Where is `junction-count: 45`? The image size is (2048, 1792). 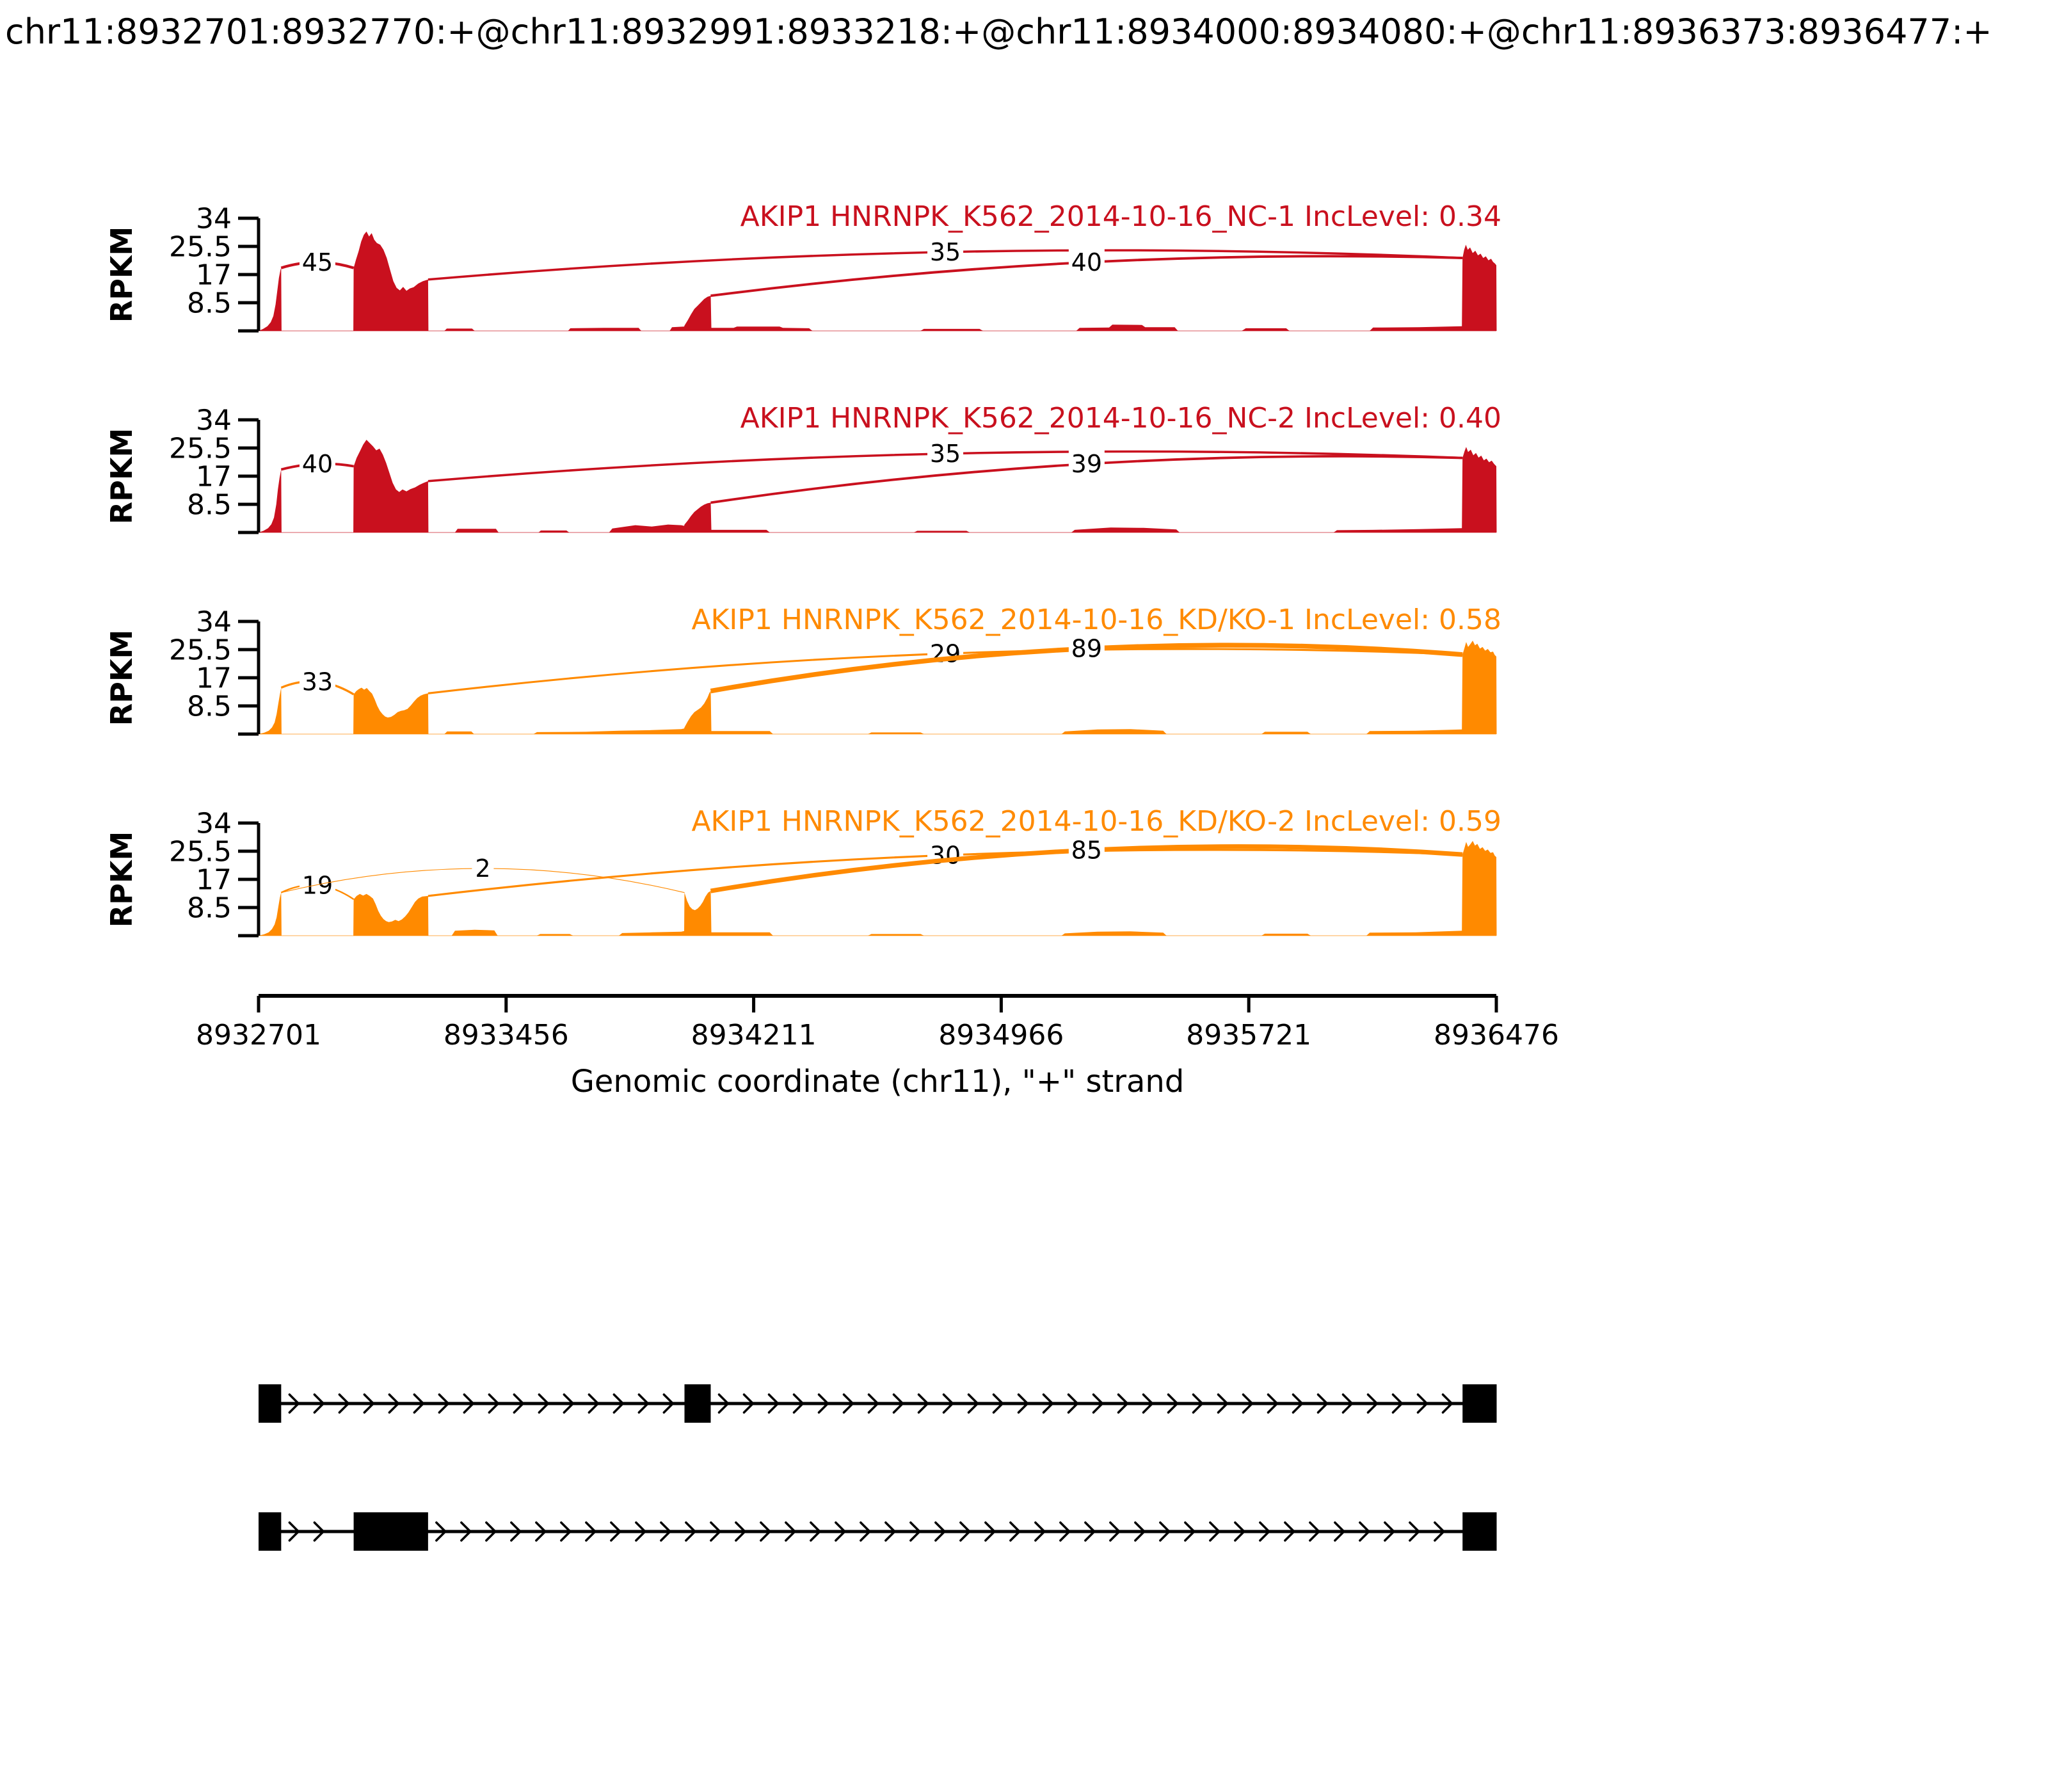 junction-count: 45 is located at coordinates (317, 262).